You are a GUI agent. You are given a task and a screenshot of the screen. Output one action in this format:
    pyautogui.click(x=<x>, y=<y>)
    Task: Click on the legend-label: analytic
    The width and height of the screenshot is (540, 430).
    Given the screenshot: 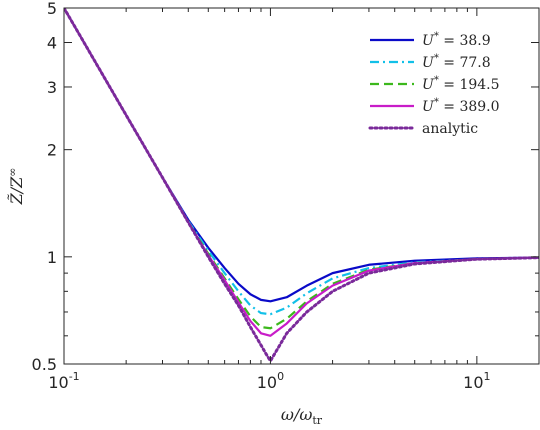 What is the action you would take?
    pyautogui.click(x=450, y=129)
    